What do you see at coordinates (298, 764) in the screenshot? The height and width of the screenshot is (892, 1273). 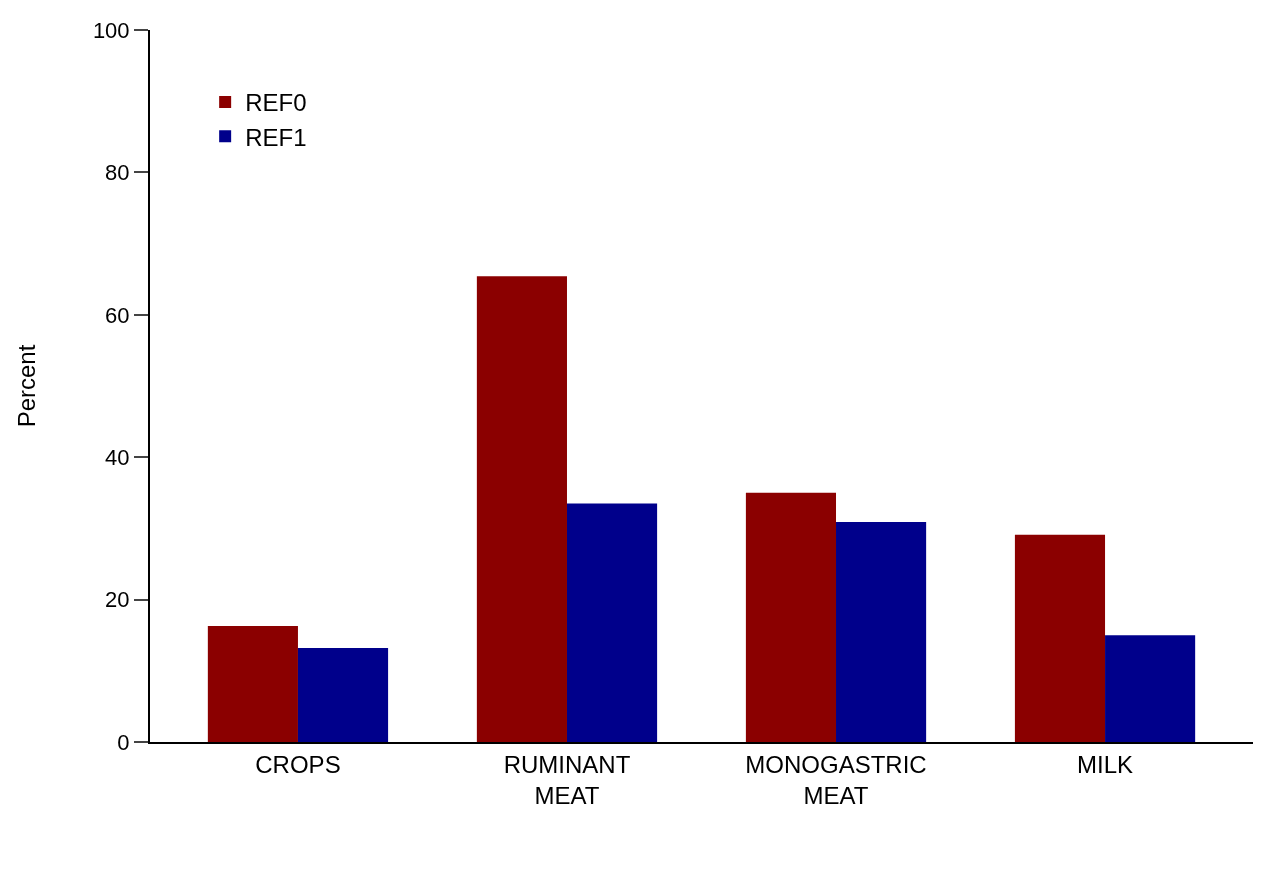 I see `x-tick-label: CROPS` at bounding box center [298, 764].